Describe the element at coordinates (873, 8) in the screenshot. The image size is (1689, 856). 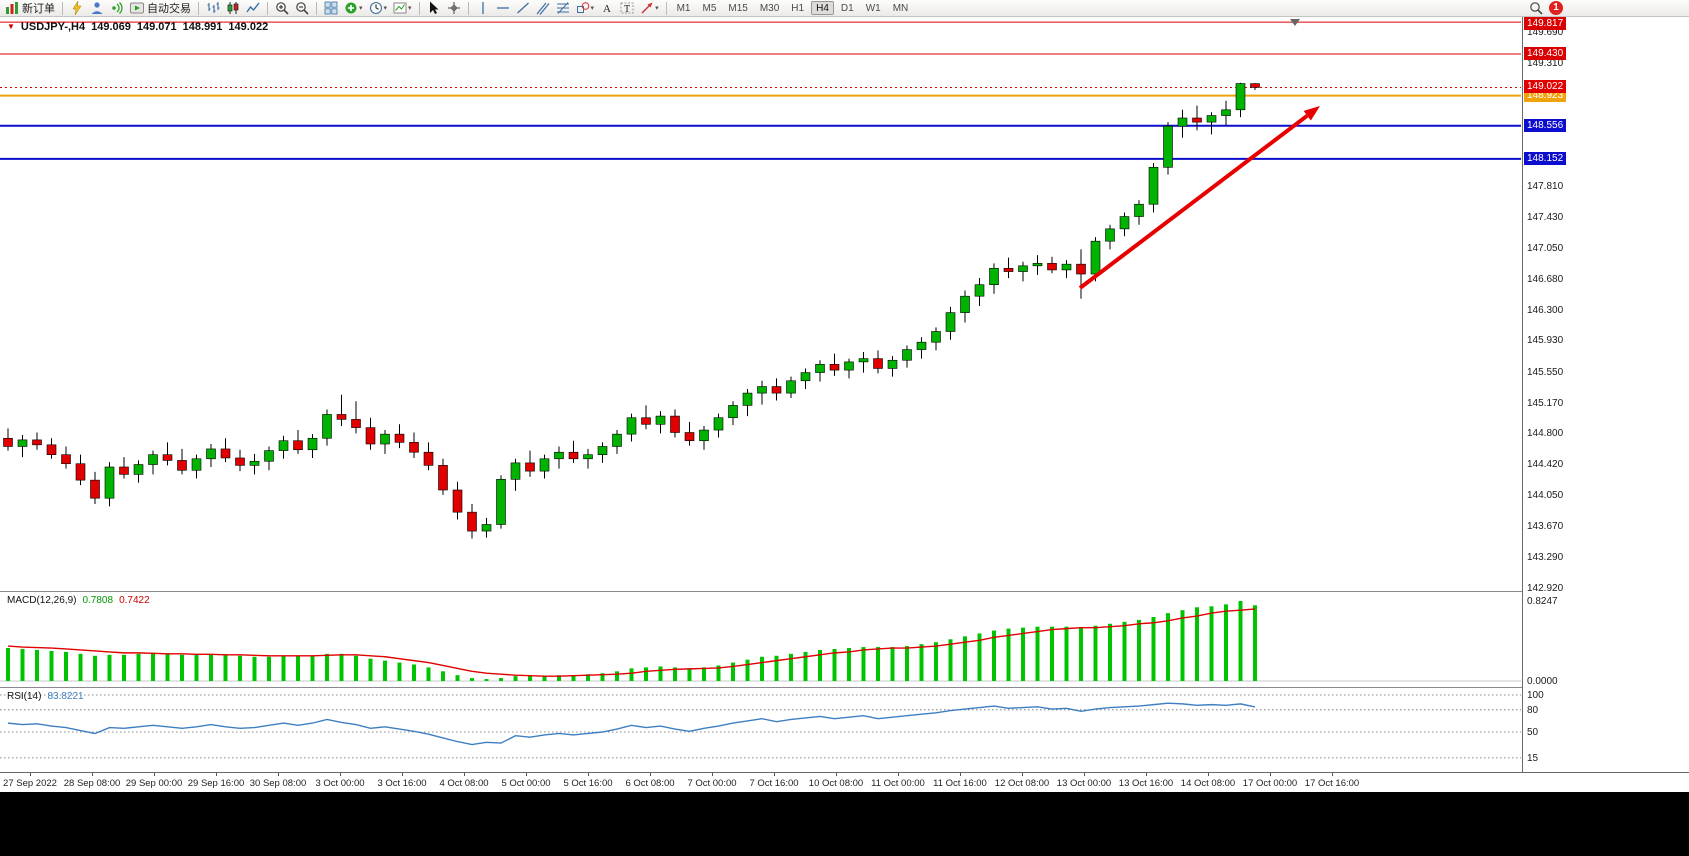
I see `timeframe-w1-button: W1` at that location.